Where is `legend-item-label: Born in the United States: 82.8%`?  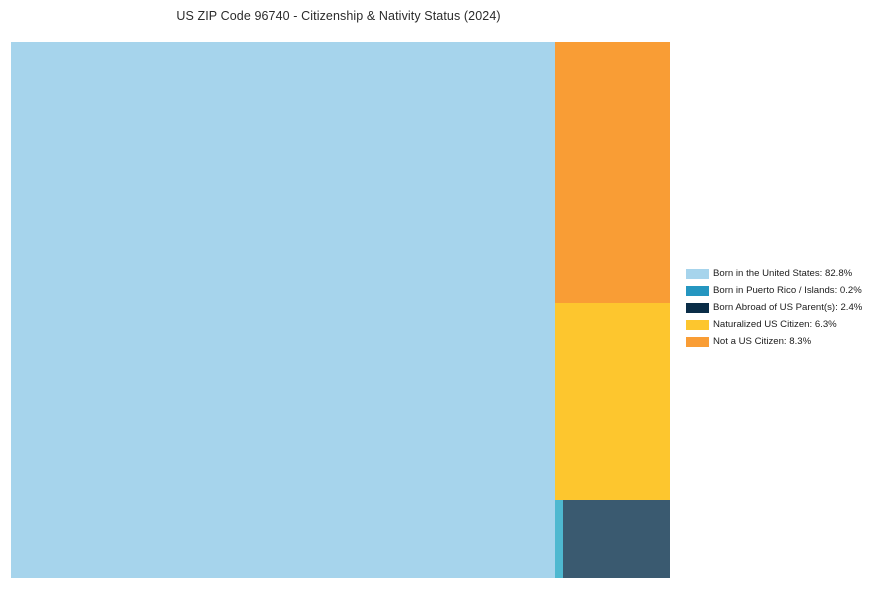 legend-item-label: Born in the United States: 82.8% is located at coordinates (783, 273).